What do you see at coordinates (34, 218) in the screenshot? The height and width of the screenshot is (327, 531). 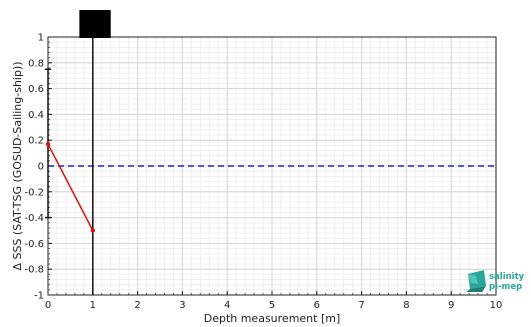 I see `y-tick-label: -0.4` at bounding box center [34, 218].